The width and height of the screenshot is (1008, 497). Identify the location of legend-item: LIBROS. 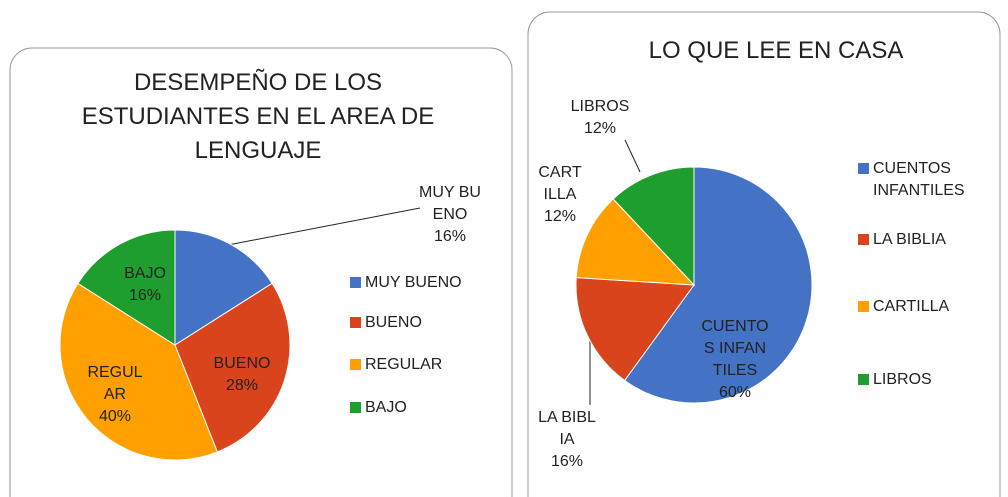
(928, 380).